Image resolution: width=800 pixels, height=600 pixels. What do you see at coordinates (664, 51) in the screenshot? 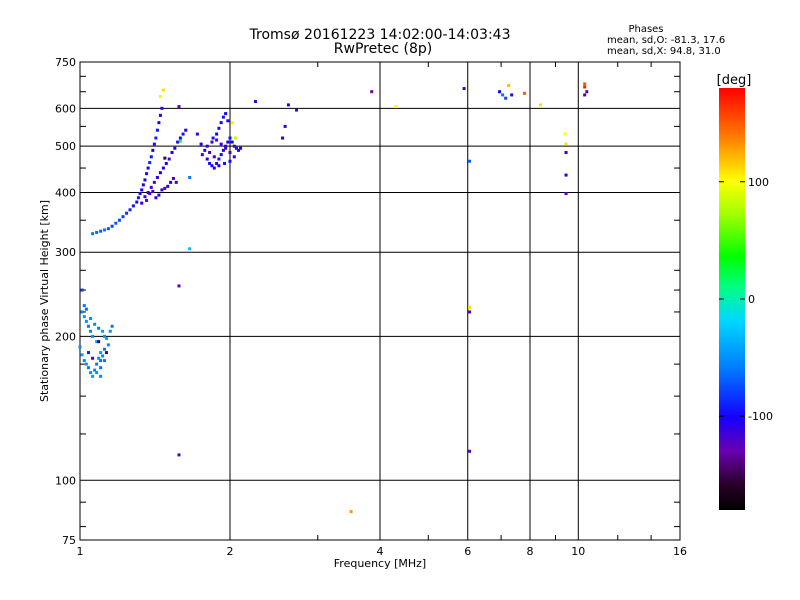
I see `stats-line-x: mean, sd,X: 94.8, 31.0` at bounding box center [664, 51].